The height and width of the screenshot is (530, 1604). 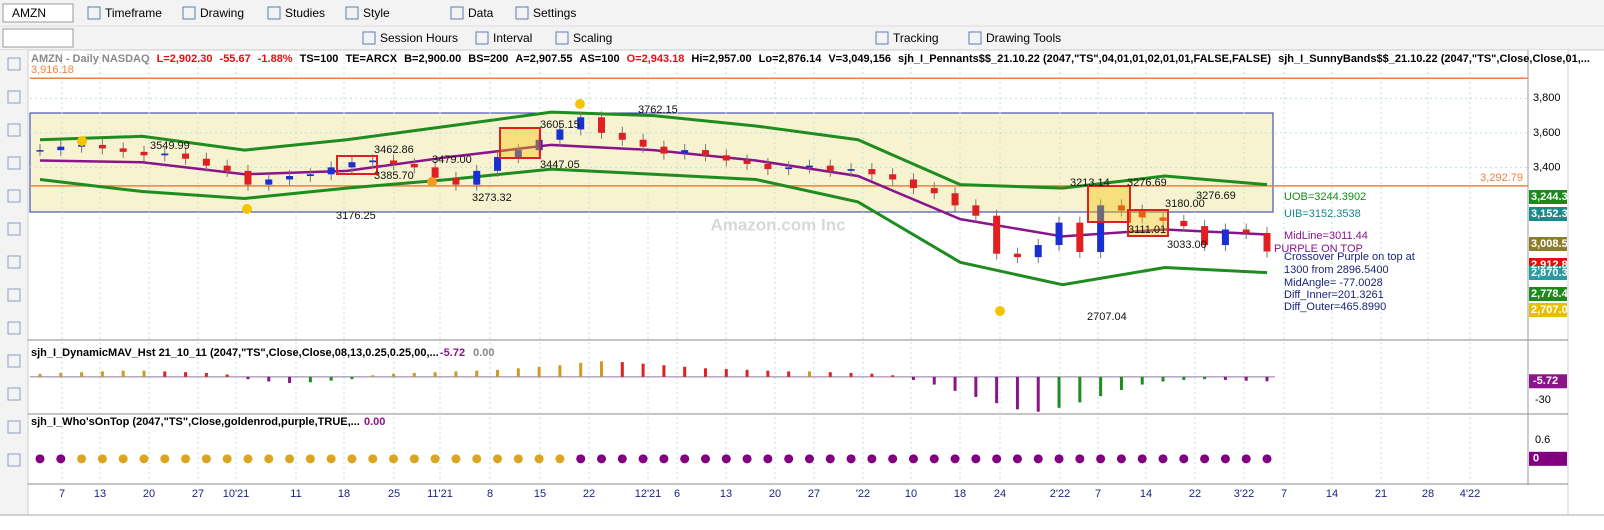 What do you see at coordinates (911, 494) in the screenshot?
I see `date-label: 10` at bounding box center [911, 494].